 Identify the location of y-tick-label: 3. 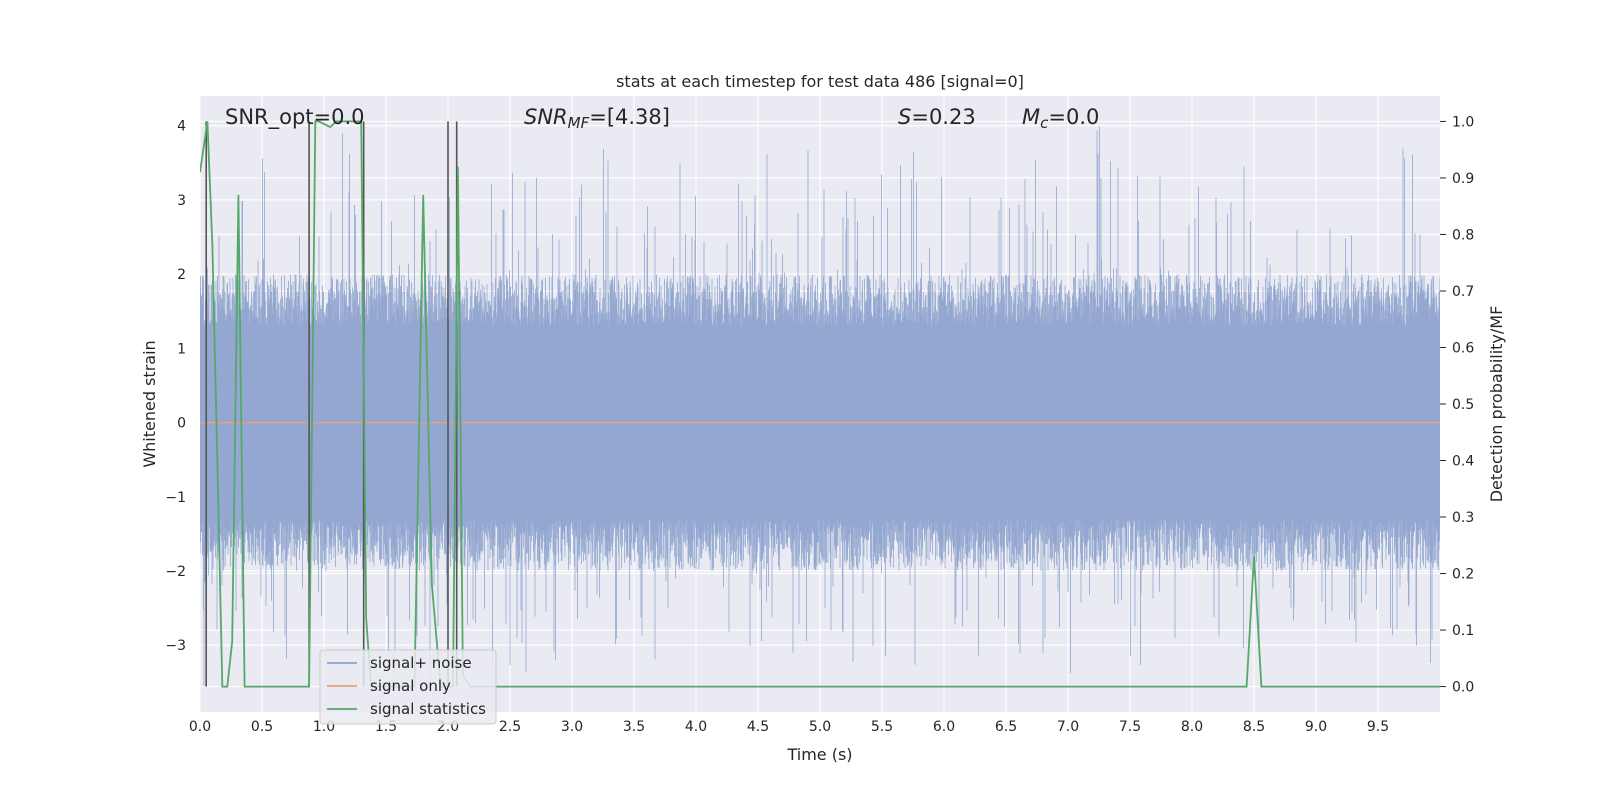
(181, 201).